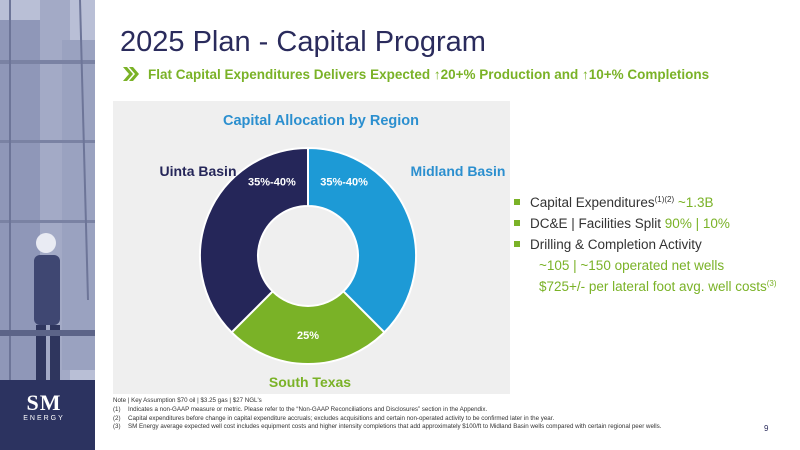  What do you see at coordinates (117, 409) in the screenshot?
I see `footnote-number: (1)` at bounding box center [117, 409].